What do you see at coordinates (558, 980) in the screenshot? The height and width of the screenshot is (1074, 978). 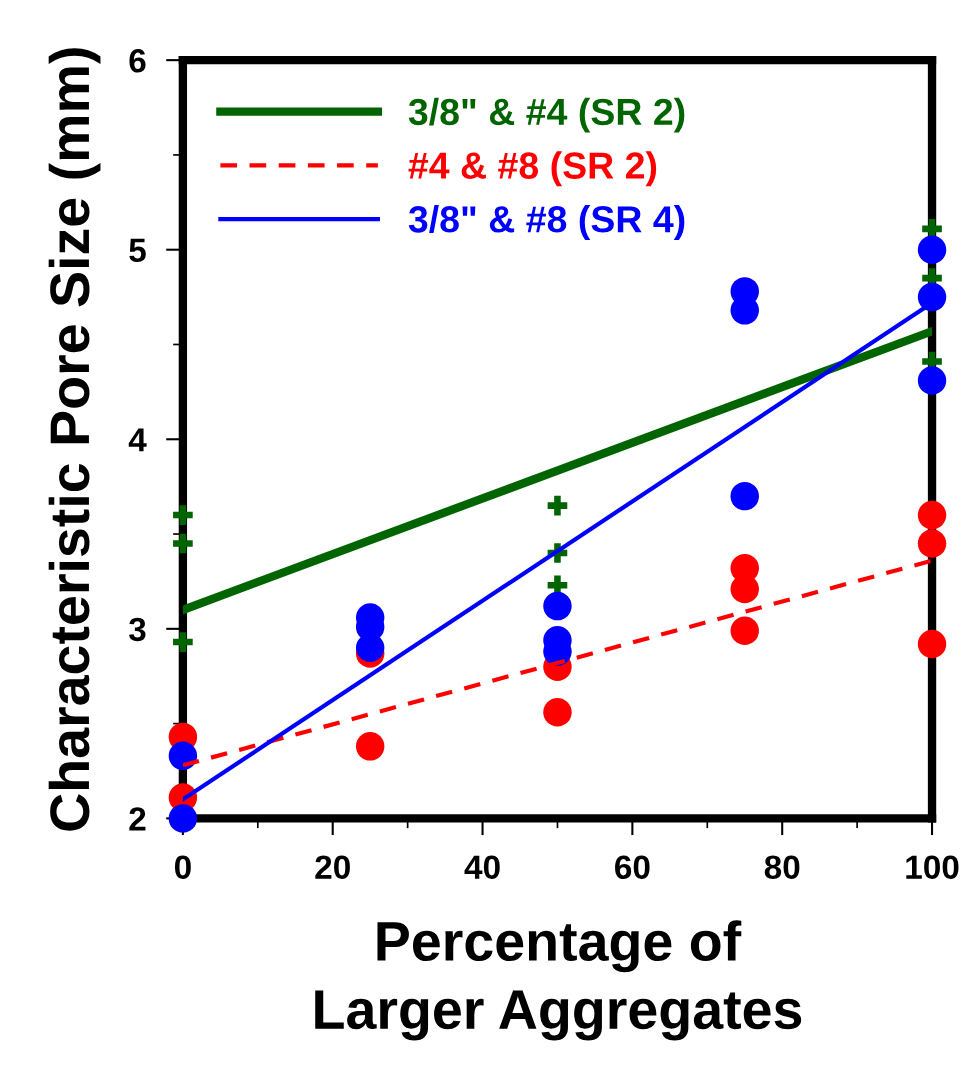 I see `x-axis-title: Percentage of Larger Aggregates` at bounding box center [558, 980].